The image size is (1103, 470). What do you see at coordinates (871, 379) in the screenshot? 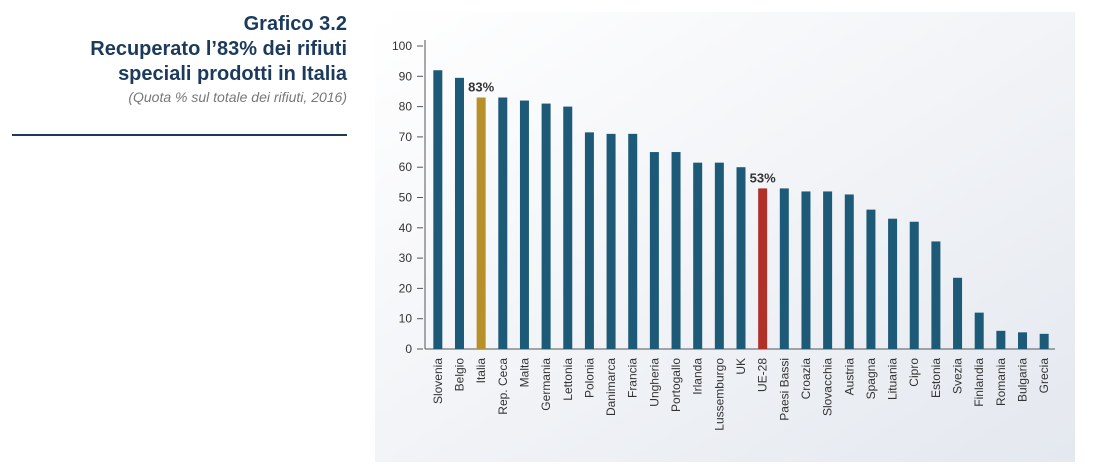
I see `x-tick-label: Spagna` at bounding box center [871, 379].